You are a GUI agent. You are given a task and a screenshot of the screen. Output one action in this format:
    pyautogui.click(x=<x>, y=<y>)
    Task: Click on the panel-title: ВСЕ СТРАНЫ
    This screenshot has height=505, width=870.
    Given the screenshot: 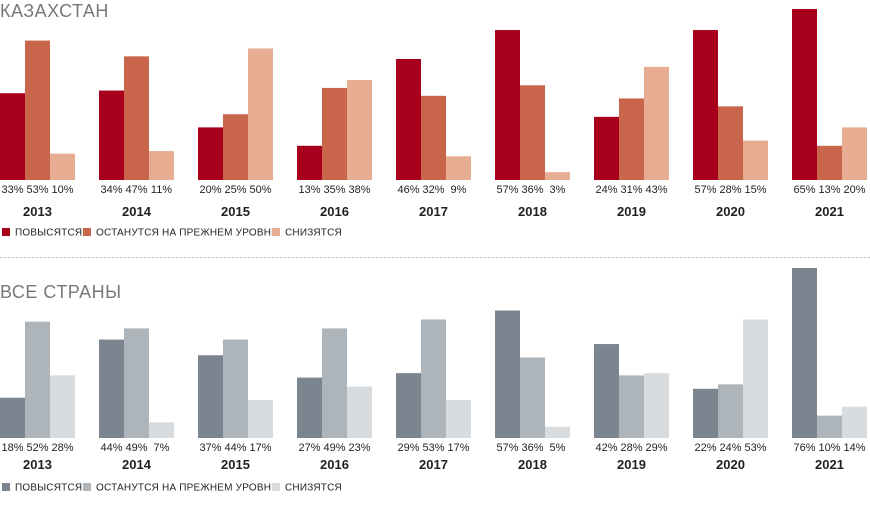 What is the action you would take?
    pyautogui.click(x=61, y=292)
    